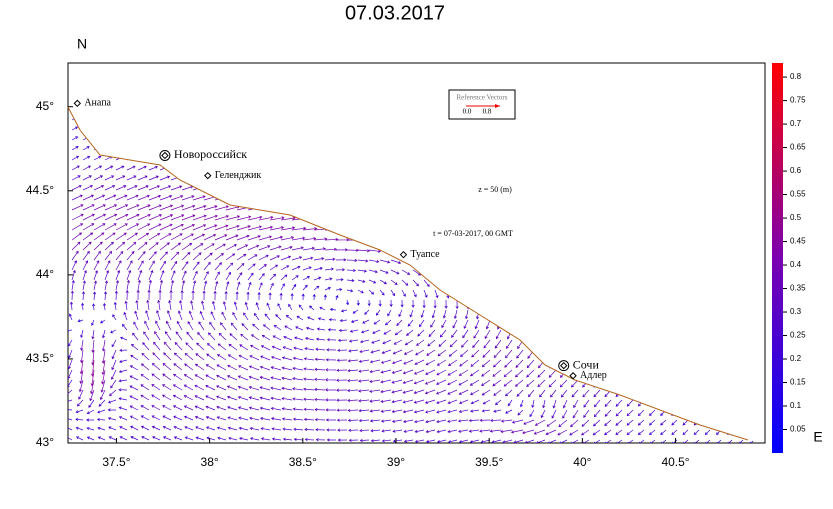 This screenshot has width=833, height=509. I want to click on colorbar-tick-label: 0.3, so click(796, 311).